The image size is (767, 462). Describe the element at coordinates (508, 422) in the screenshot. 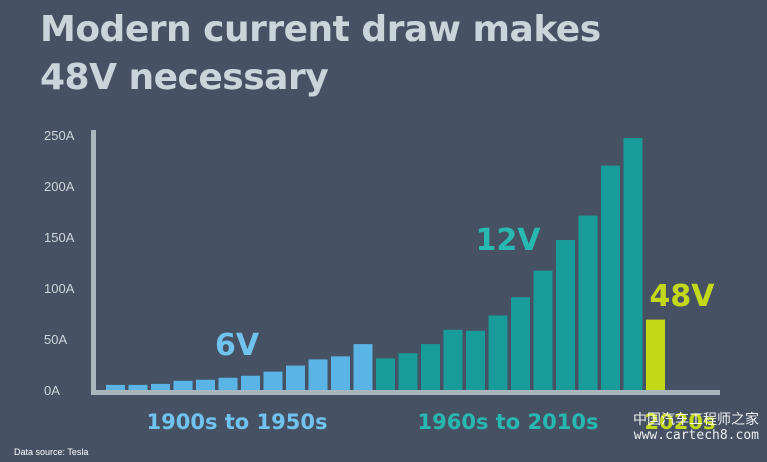

I see `period-label: 1960s to 2010s` at that location.